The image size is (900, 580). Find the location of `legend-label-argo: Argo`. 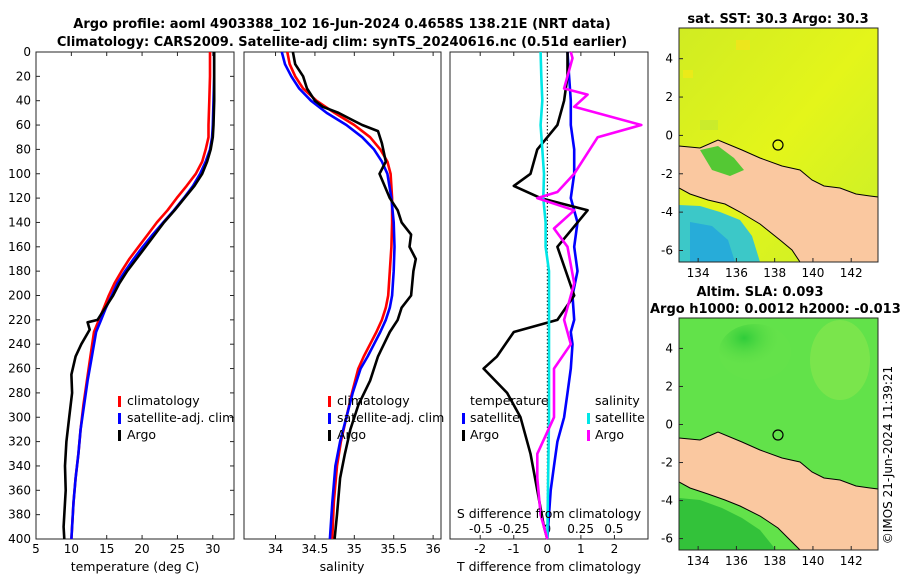

legend-label-argo: Argo is located at coordinates (141, 434).